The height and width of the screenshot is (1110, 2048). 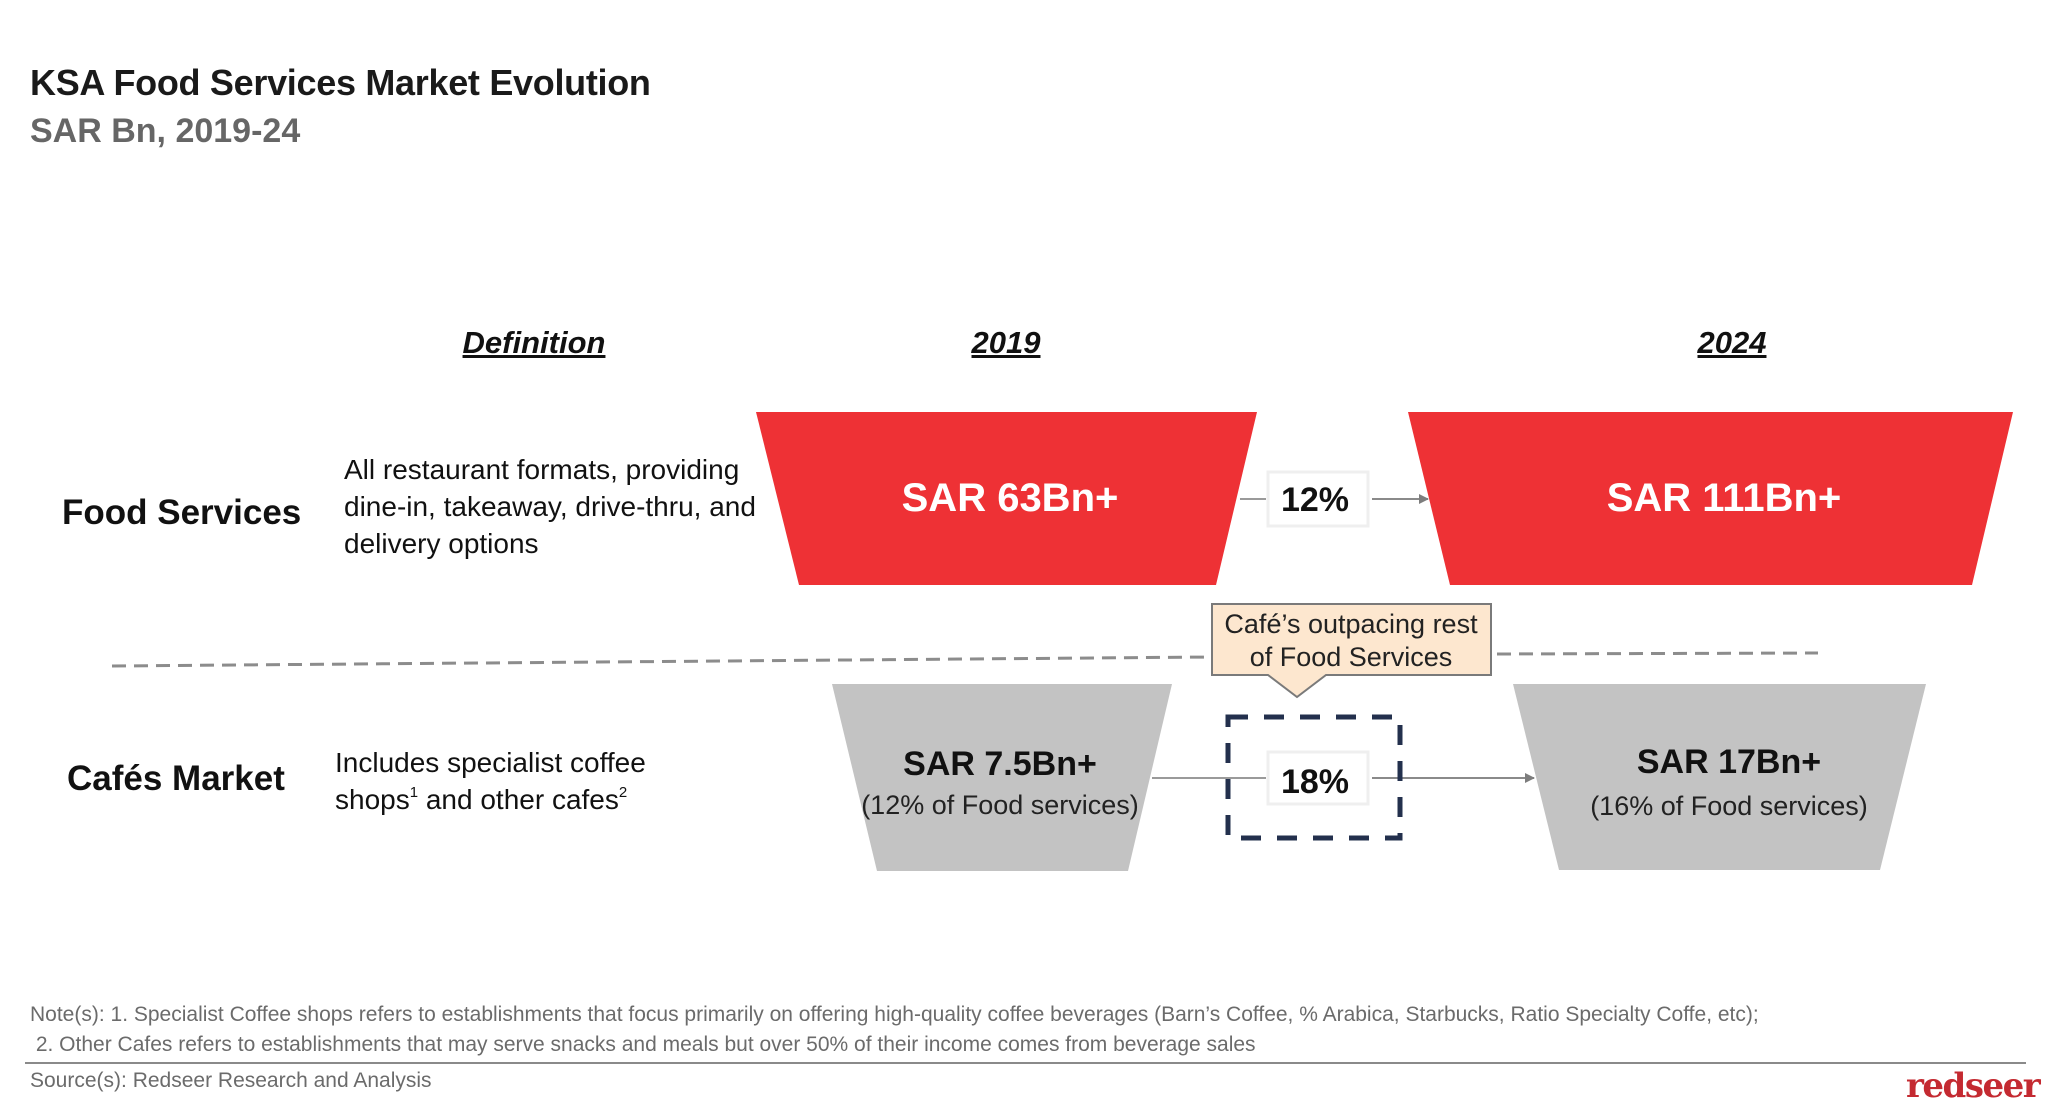 What do you see at coordinates (1315, 782) in the screenshot?
I see `cafes-cagr: 18%` at bounding box center [1315, 782].